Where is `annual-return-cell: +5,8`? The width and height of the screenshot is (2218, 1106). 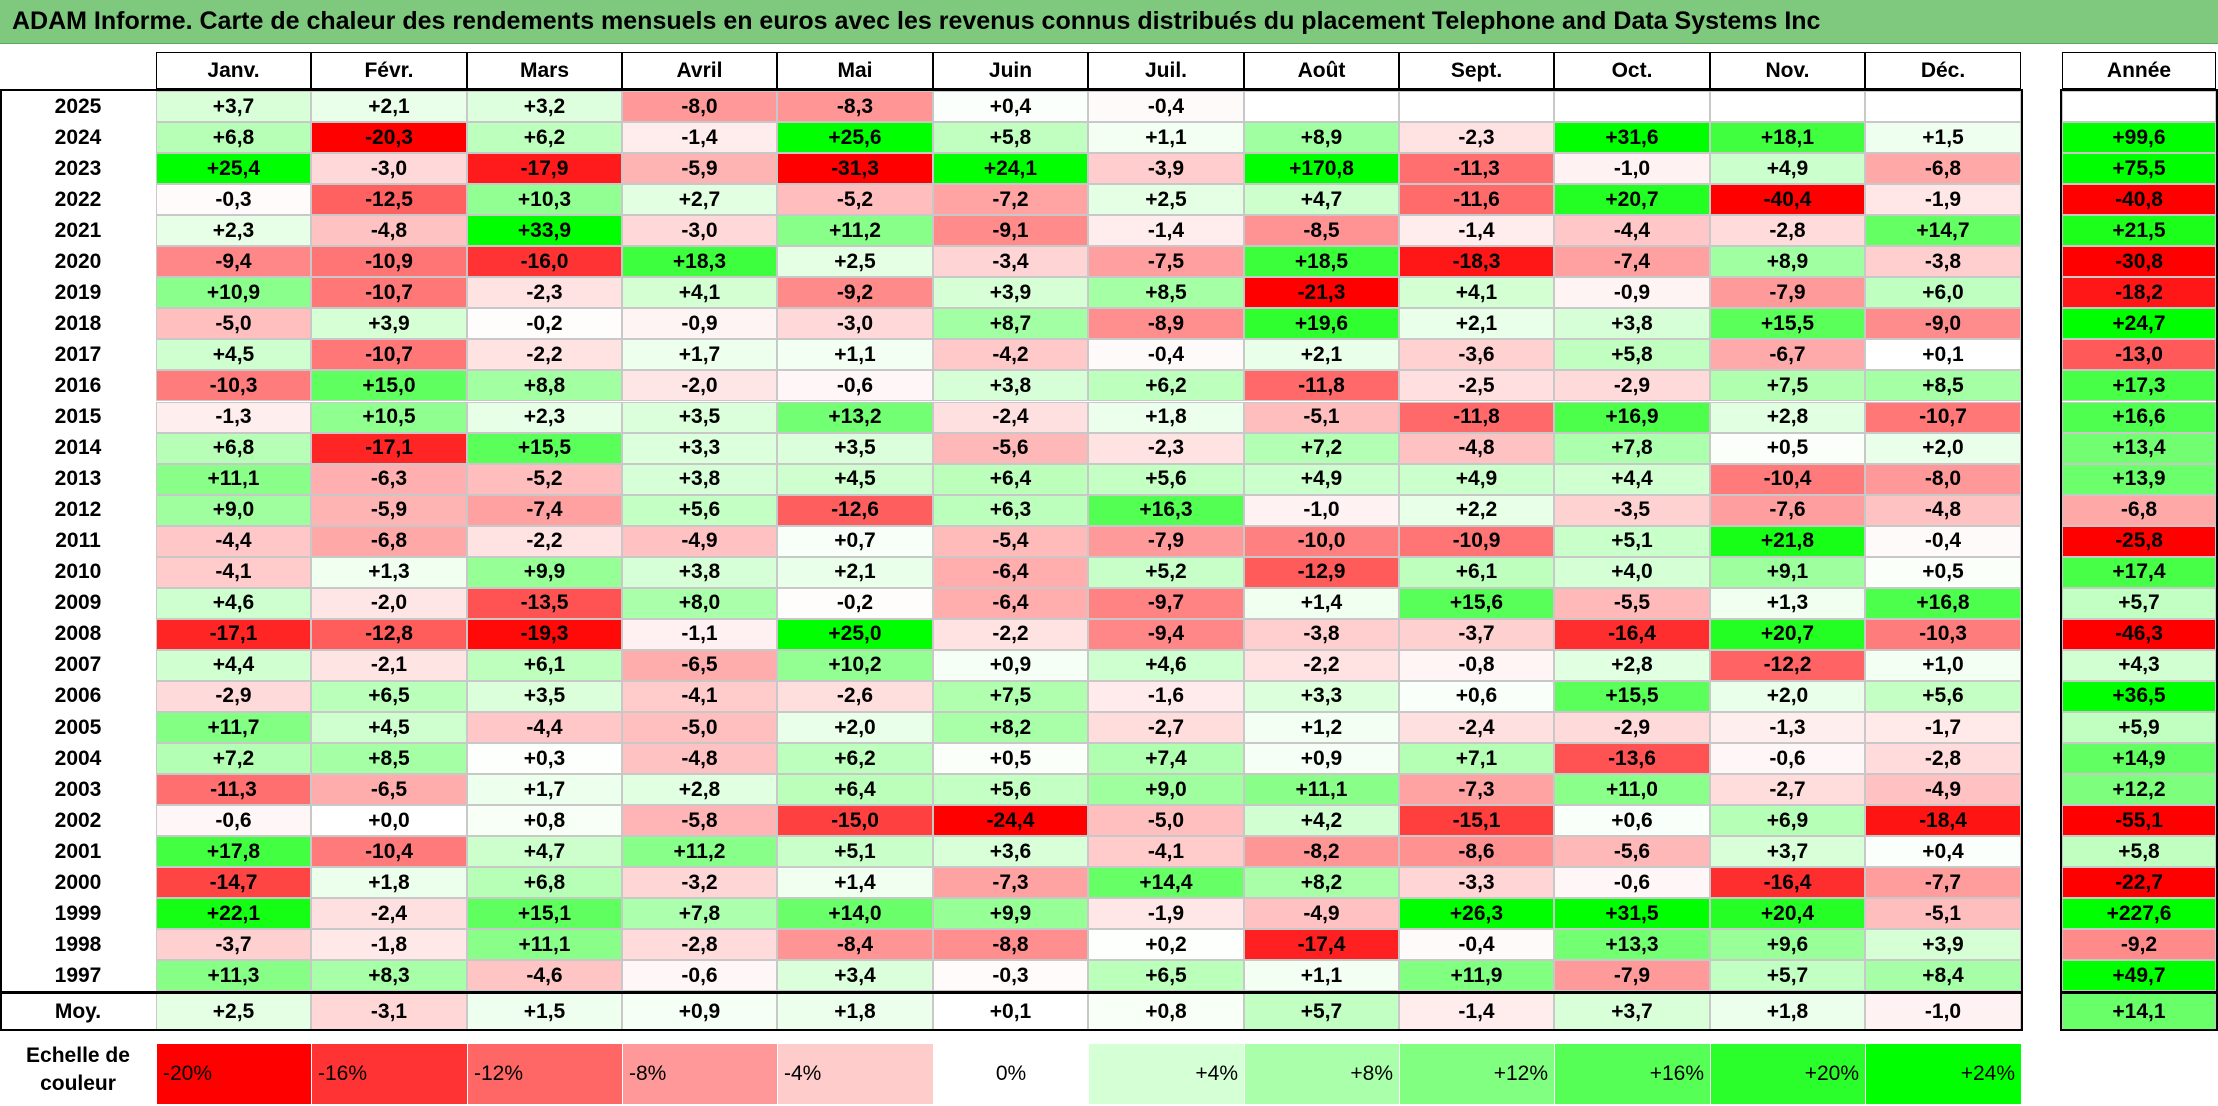
annual-return-cell: +5,8 is located at coordinates (2139, 852).